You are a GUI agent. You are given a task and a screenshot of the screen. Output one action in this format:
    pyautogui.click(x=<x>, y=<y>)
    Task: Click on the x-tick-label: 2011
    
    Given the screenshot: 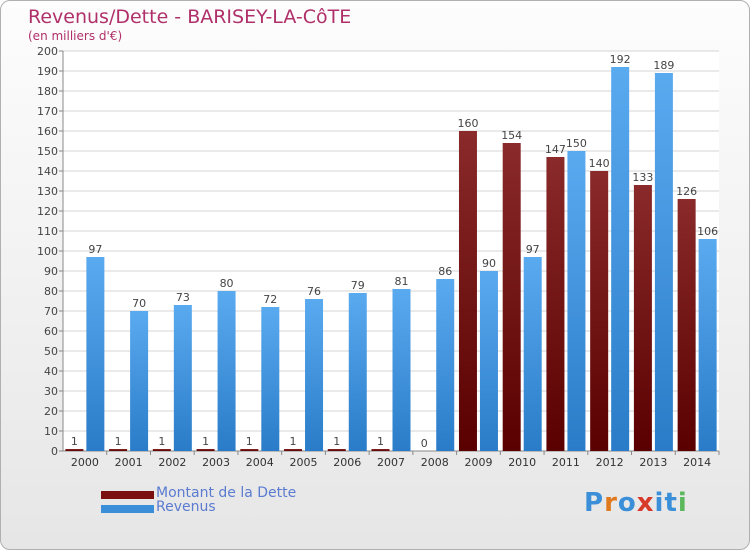 What is the action you would take?
    pyautogui.click(x=566, y=462)
    